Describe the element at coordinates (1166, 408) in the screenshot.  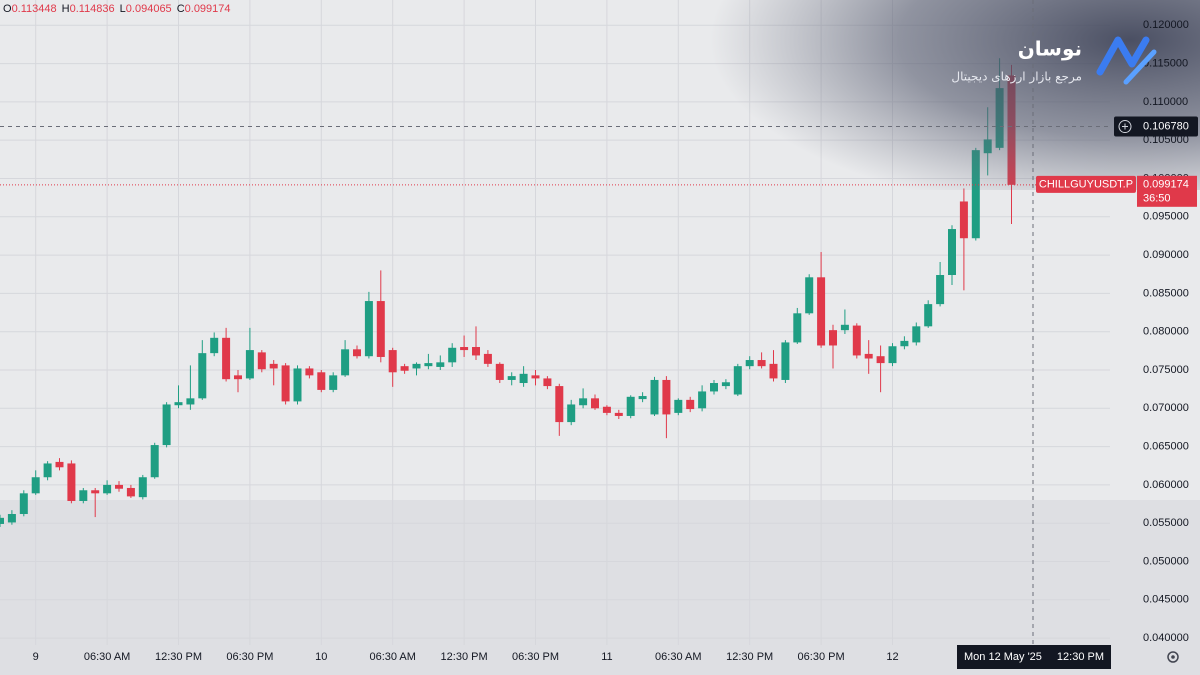
I see `y-tick-label: 0.070000` at that location.